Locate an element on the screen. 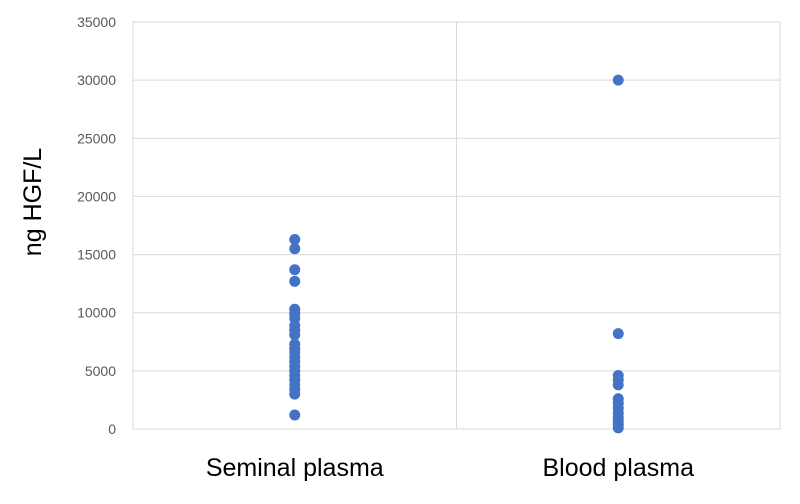 Image resolution: width=800 pixels, height=504 pixels. y-tick-label: 20000 is located at coordinates (96, 196).